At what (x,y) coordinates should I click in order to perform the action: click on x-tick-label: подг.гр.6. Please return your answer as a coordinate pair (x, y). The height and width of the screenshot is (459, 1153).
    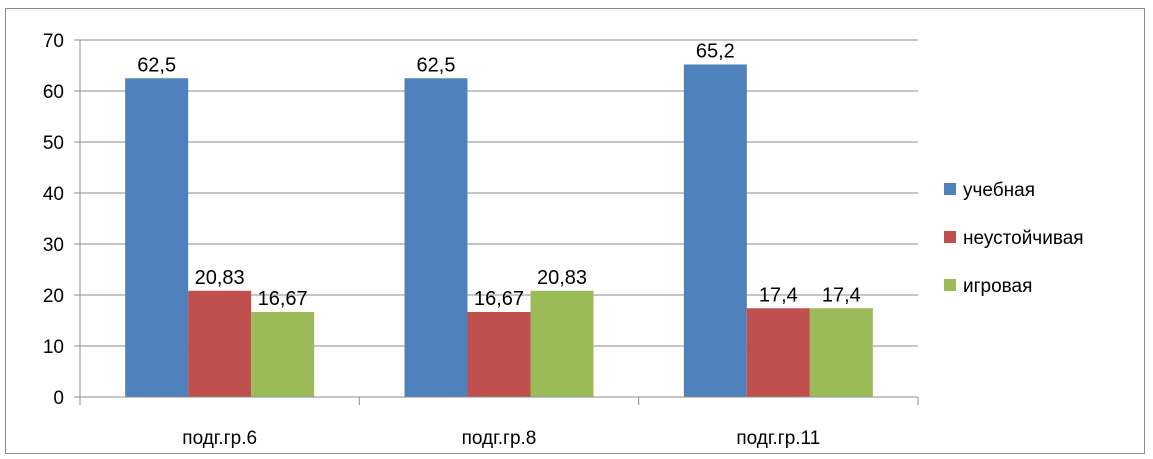
    Looking at the image, I should click on (219, 438).